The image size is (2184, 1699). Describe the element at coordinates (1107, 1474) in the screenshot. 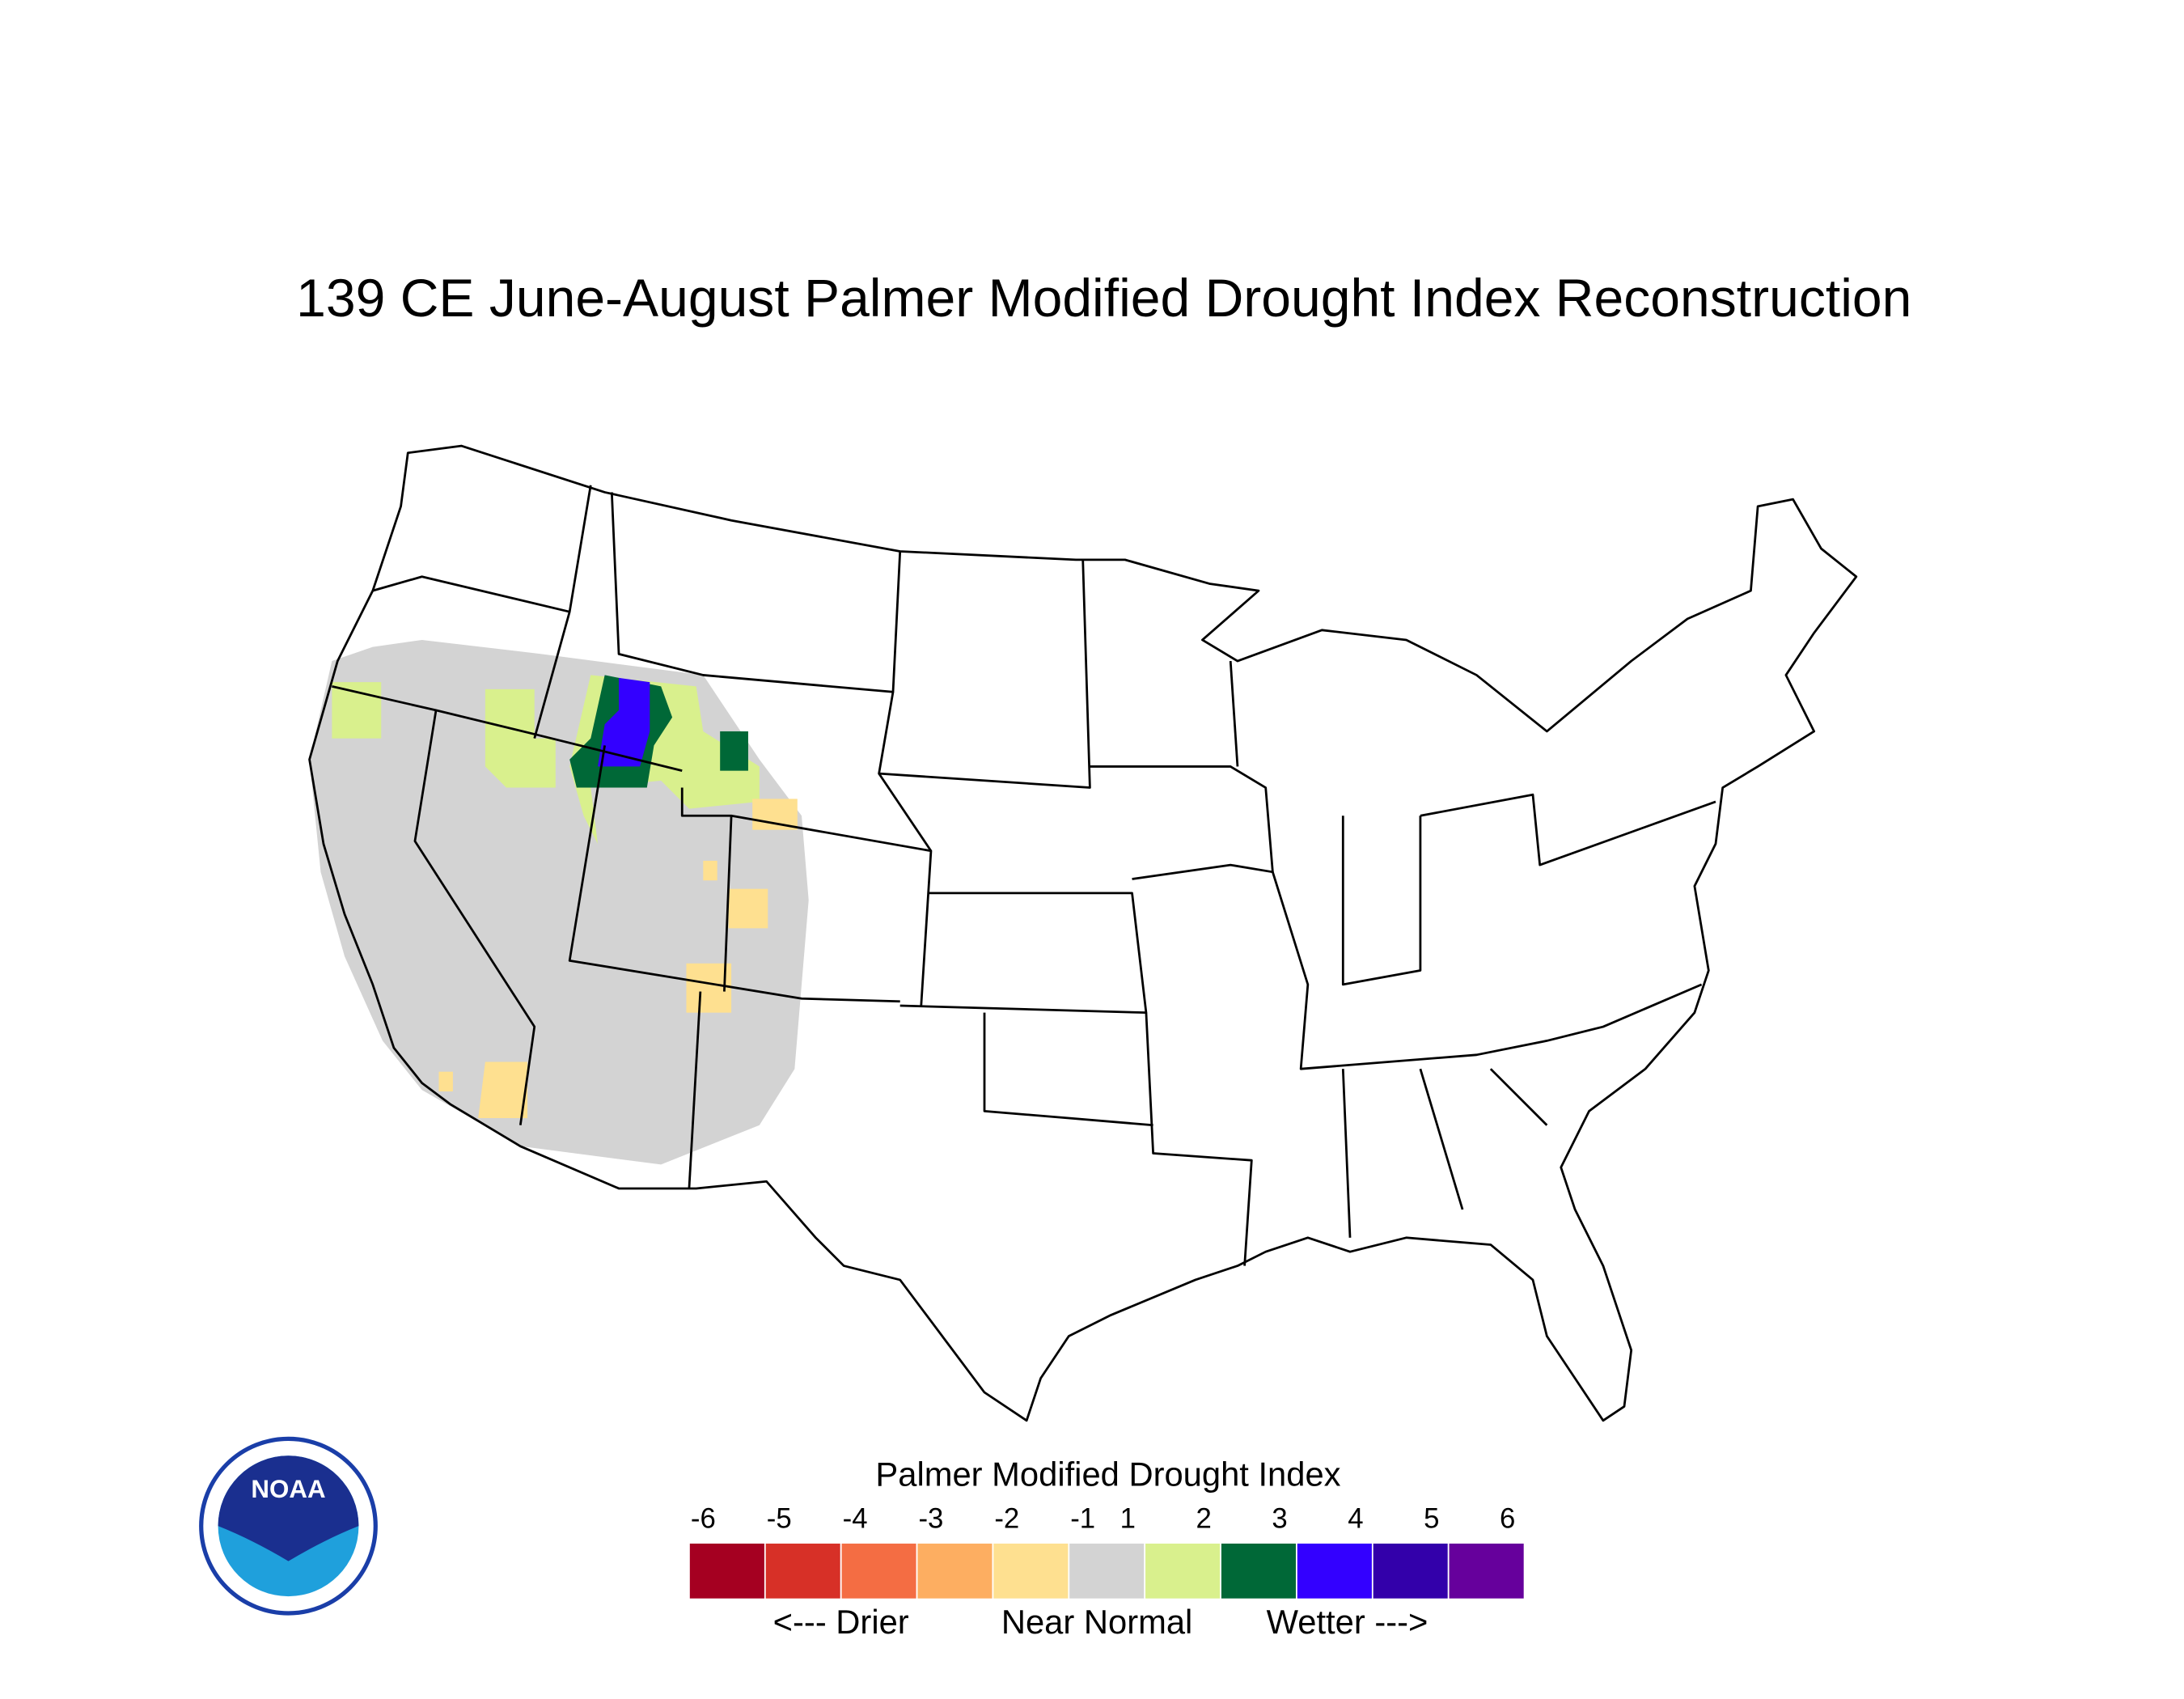

I see `legend-title: Palmer Modified Drought Index` at that location.